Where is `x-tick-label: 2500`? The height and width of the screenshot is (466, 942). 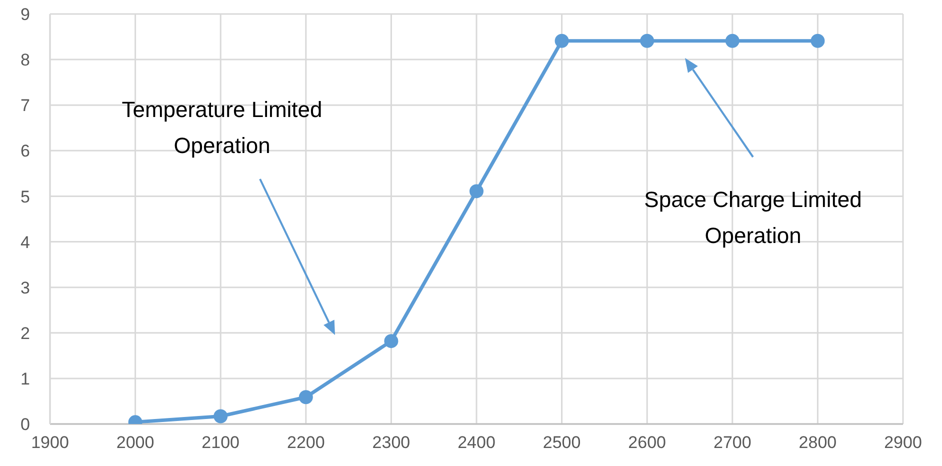
x-tick-label: 2500 is located at coordinates (561, 442).